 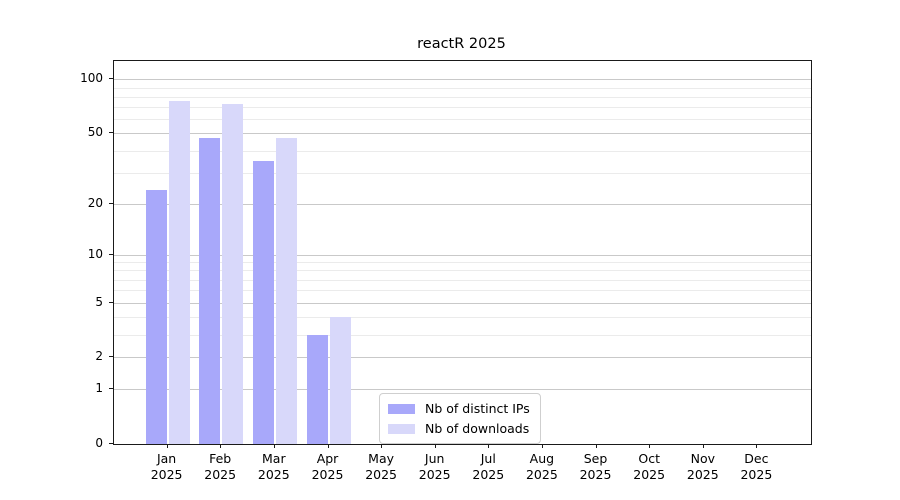 What do you see at coordinates (649, 466) in the screenshot?
I see `x-tick-label: Oct 2025` at bounding box center [649, 466].